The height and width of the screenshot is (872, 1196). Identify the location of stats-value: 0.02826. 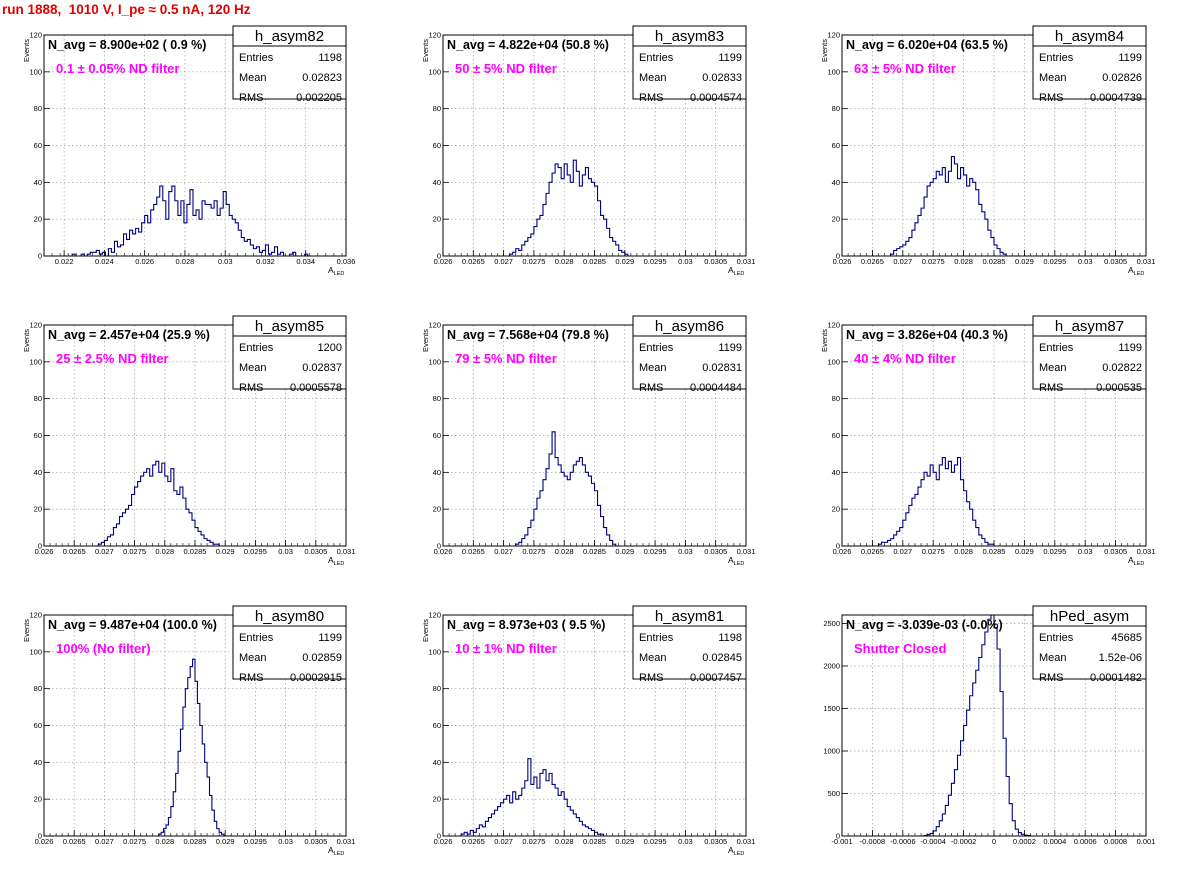
(1122, 78).